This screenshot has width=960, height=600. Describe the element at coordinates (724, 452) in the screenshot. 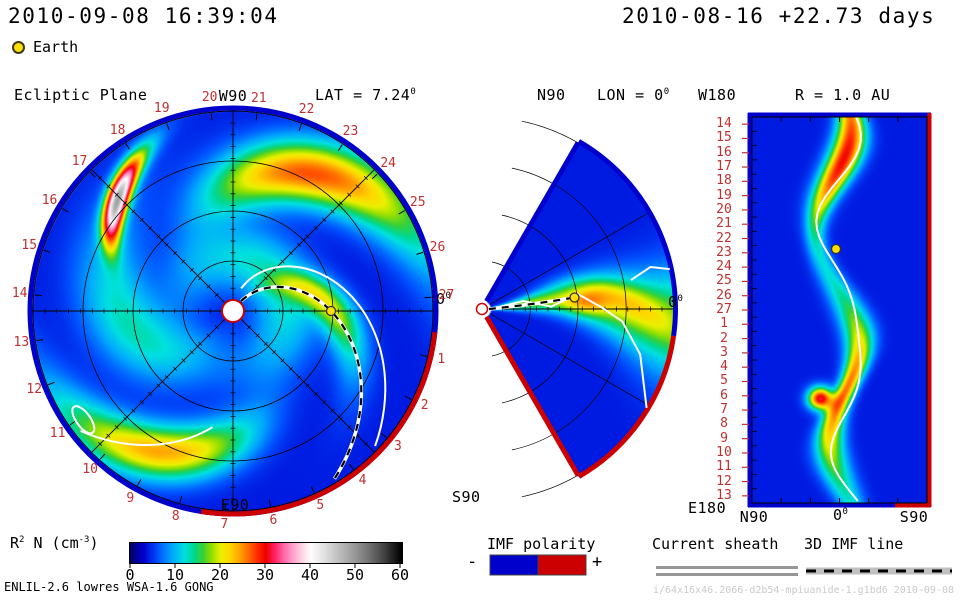

I see `radial-day-label: 10` at that location.